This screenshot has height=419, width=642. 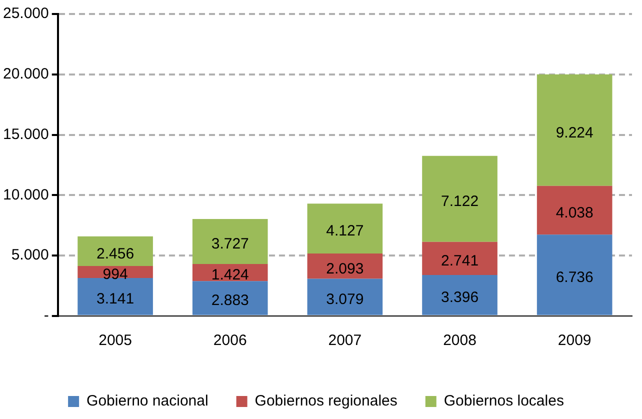 I want to click on legend-label: Gobierno nacional, so click(x=147, y=401).